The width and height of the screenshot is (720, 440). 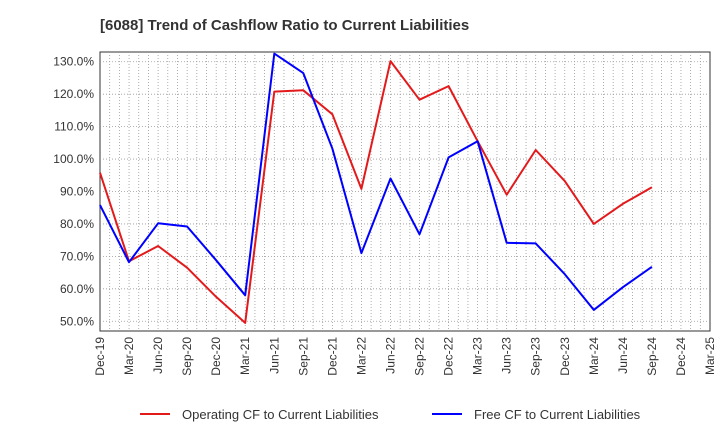 I want to click on x-tick-label: Sep-23, so click(x=536, y=356).